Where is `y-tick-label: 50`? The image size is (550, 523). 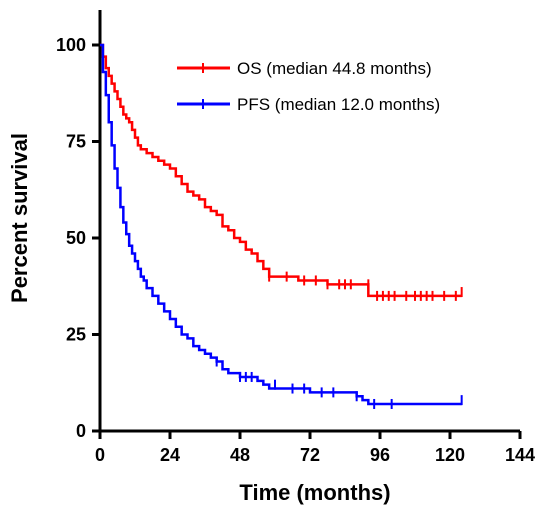 y-tick-label: 50 is located at coordinates (76, 238).